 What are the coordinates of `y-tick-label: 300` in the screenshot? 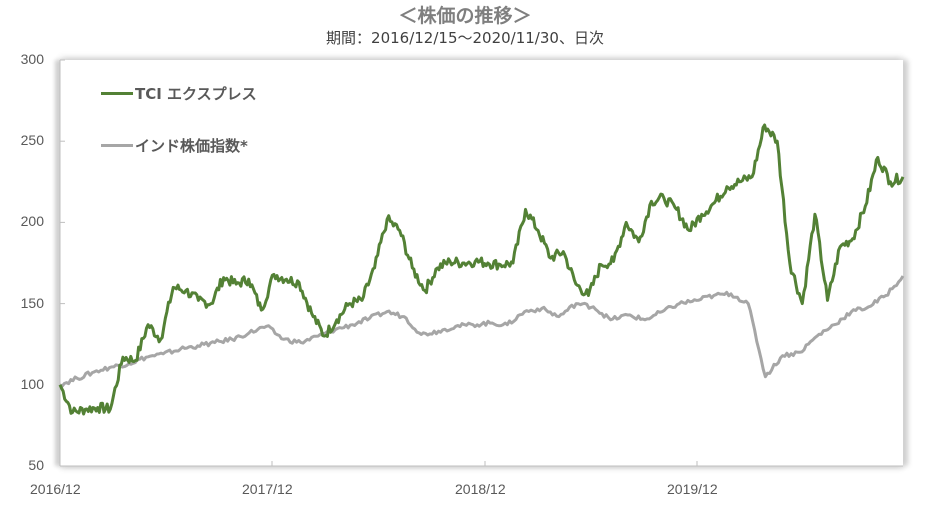 It's located at (32, 59).